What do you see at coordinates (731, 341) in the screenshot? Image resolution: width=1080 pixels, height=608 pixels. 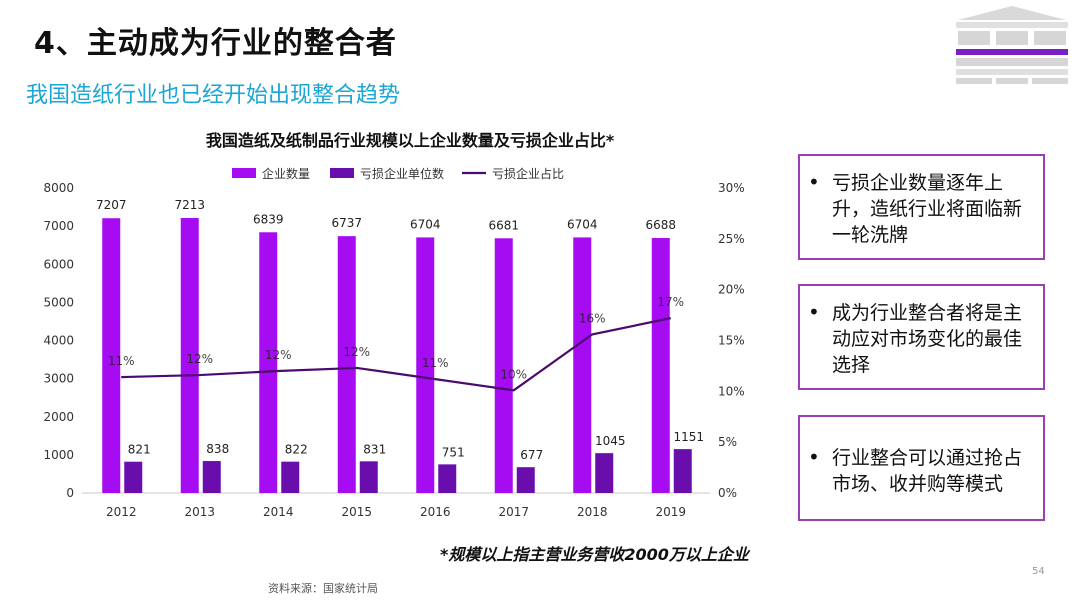 I see `y-right-tick-label: 15%` at bounding box center [731, 341].